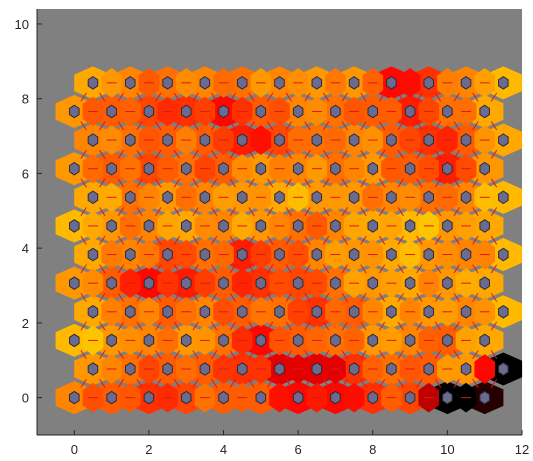 This screenshot has width=533, height=461. Describe the element at coordinates (522, 449) in the screenshot. I see `x-tick-label: 12` at that location.